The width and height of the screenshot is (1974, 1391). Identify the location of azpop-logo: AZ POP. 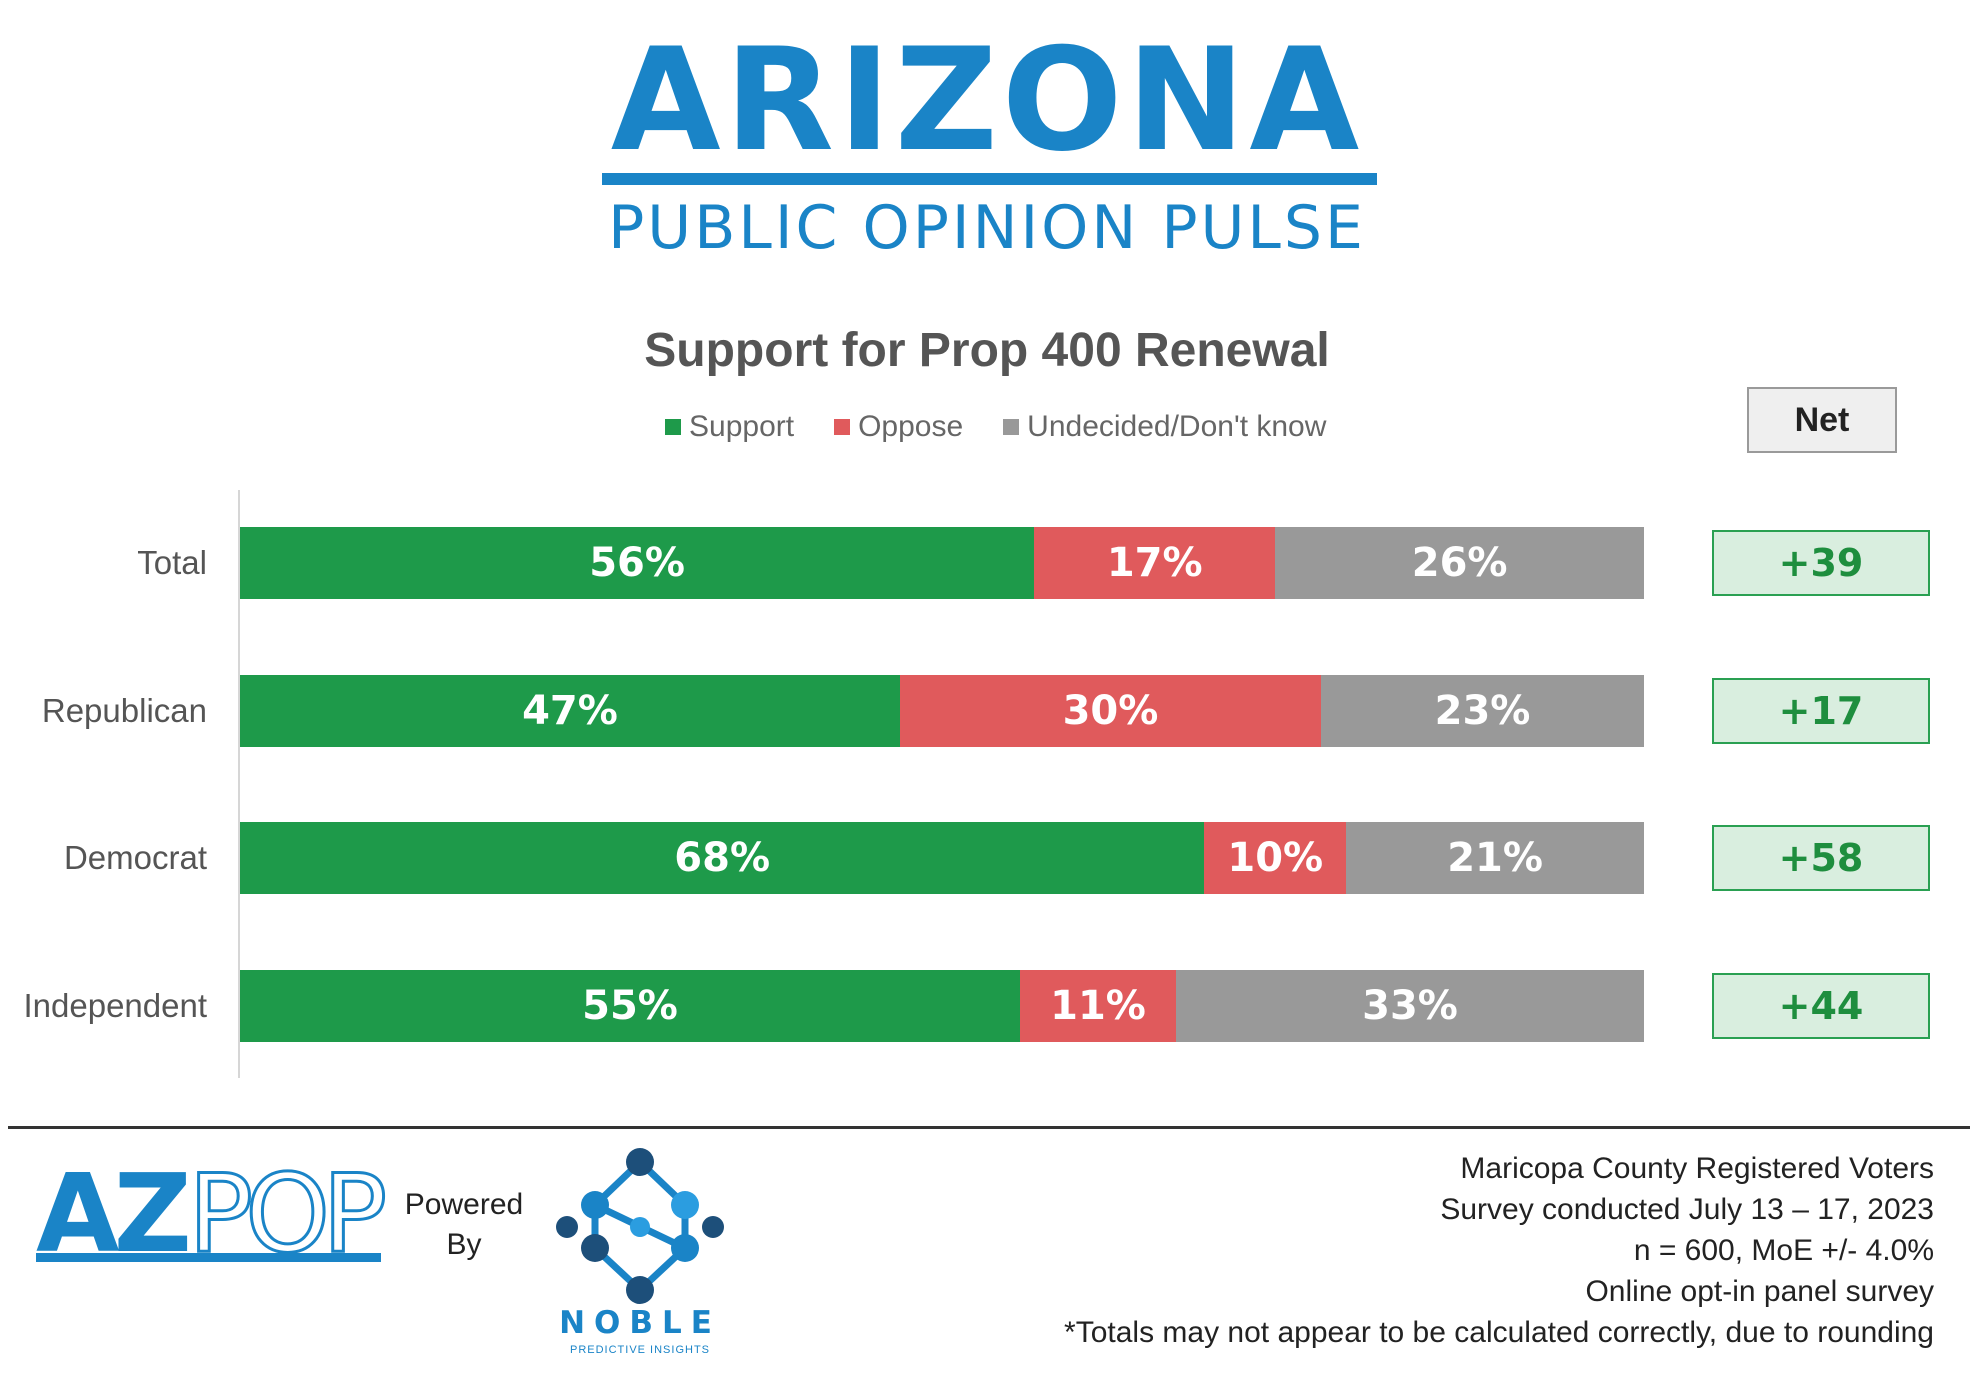
(211, 1215).